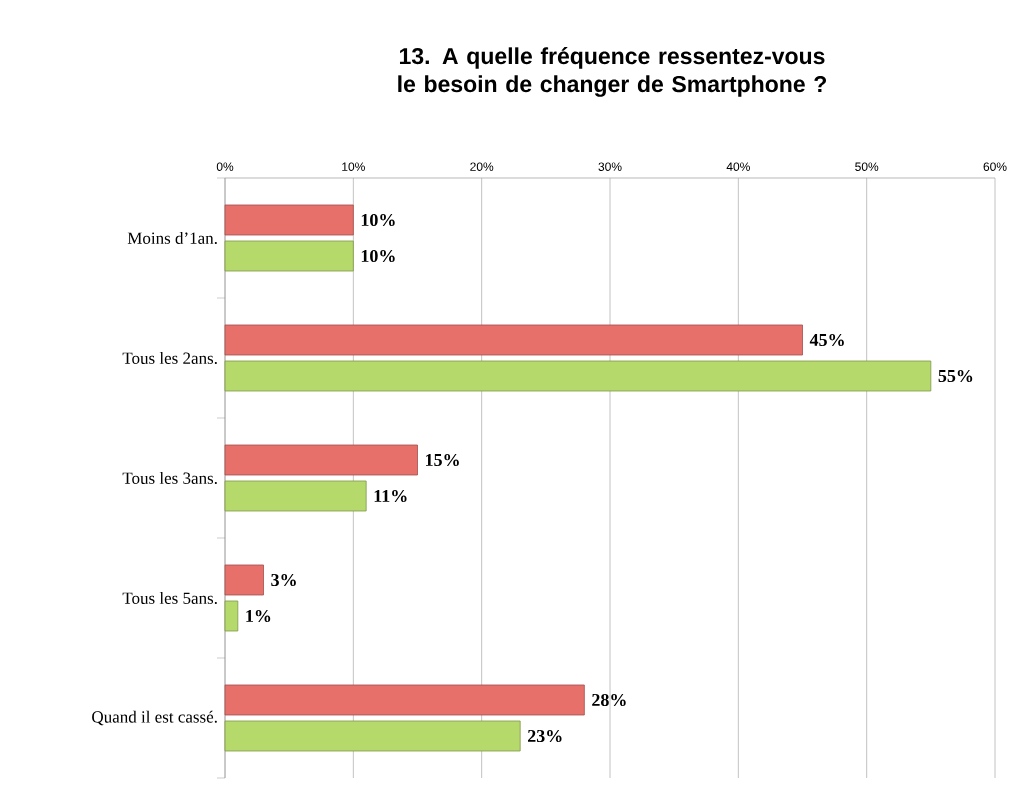 This screenshot has width=1032, height=796. Describe the element at coordinates (353, 166) in the screenshot. I see `x-tick-label: 10%` at that location.